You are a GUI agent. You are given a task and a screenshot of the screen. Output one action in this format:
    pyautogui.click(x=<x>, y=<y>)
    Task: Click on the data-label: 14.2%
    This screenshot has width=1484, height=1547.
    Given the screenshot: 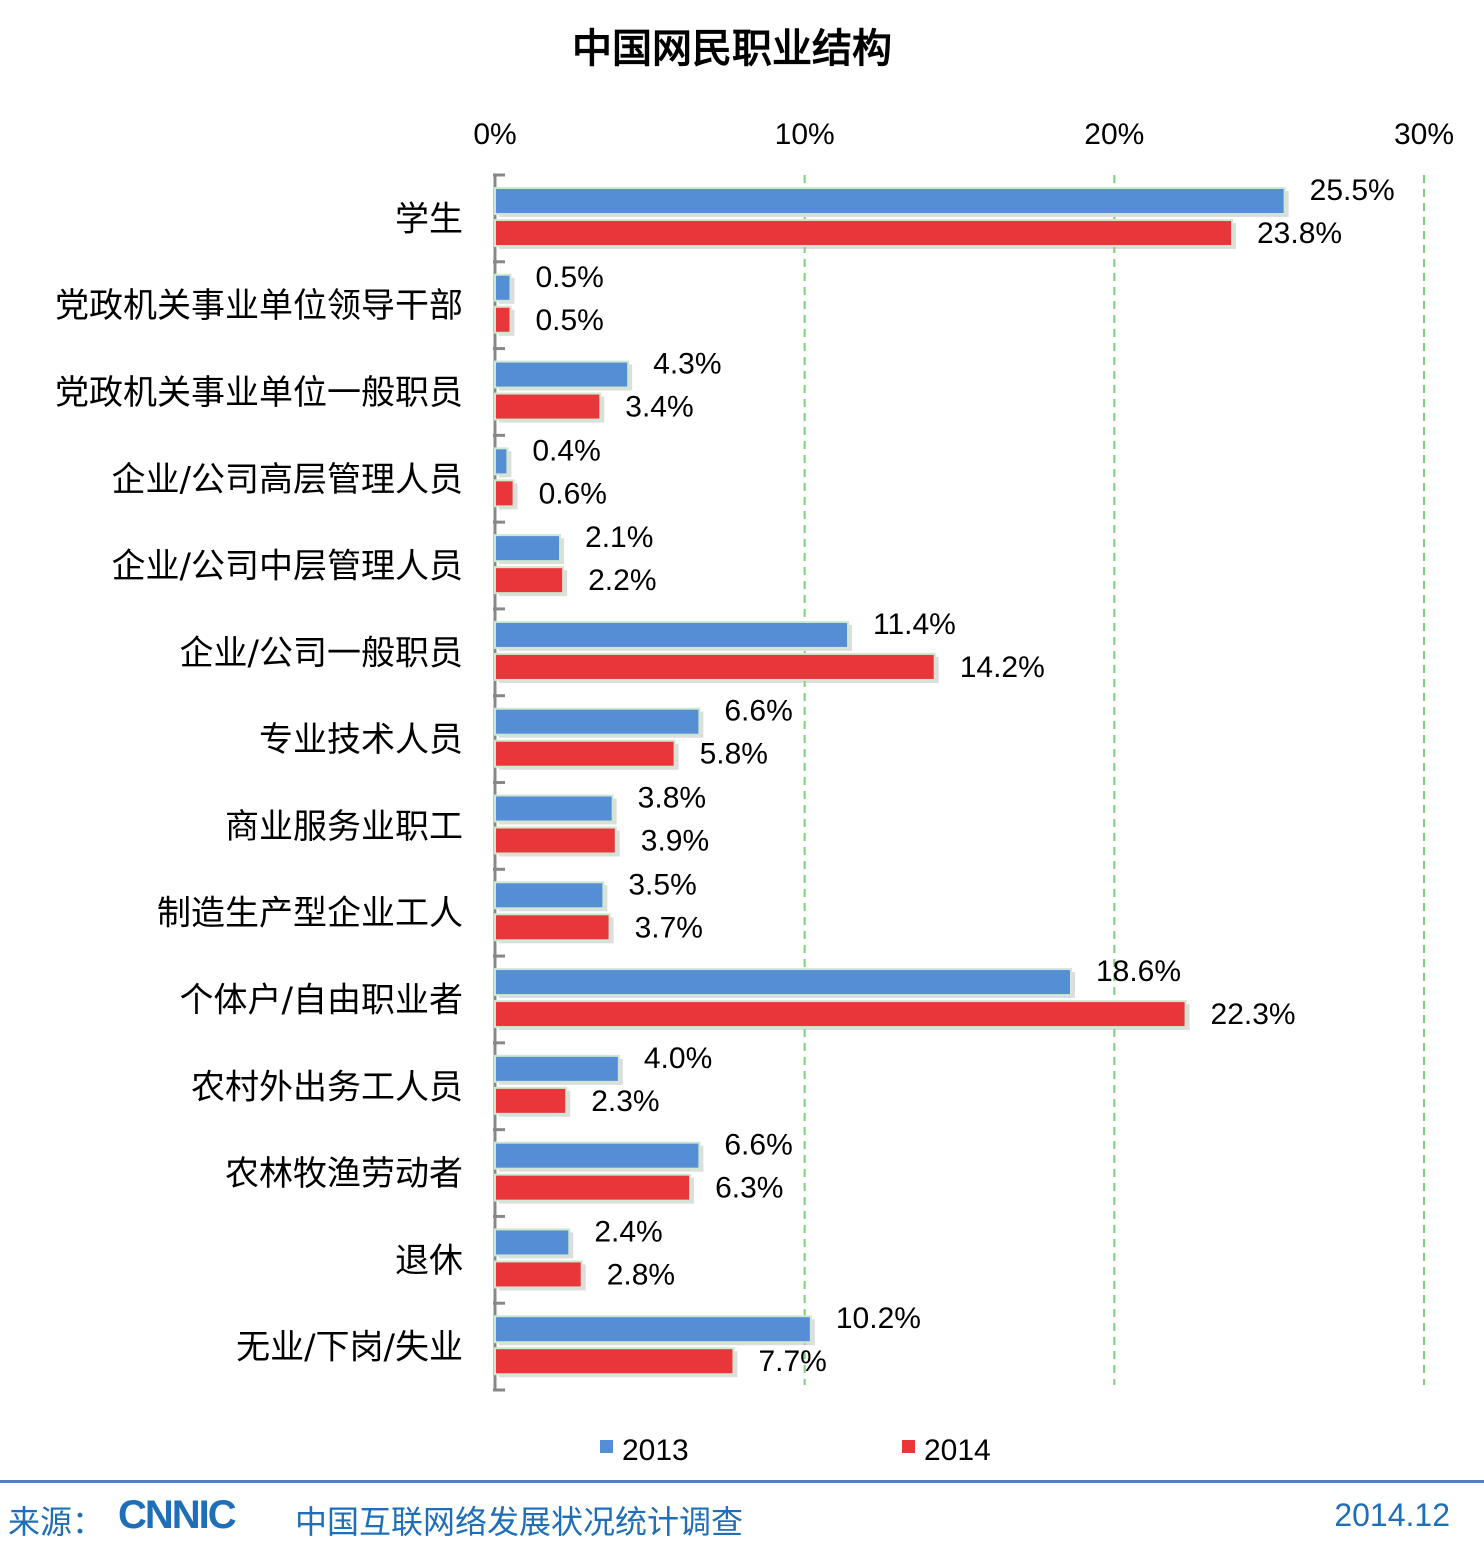 What is the action you would take?
    pyautogui.click(x=1002, y=667)
    